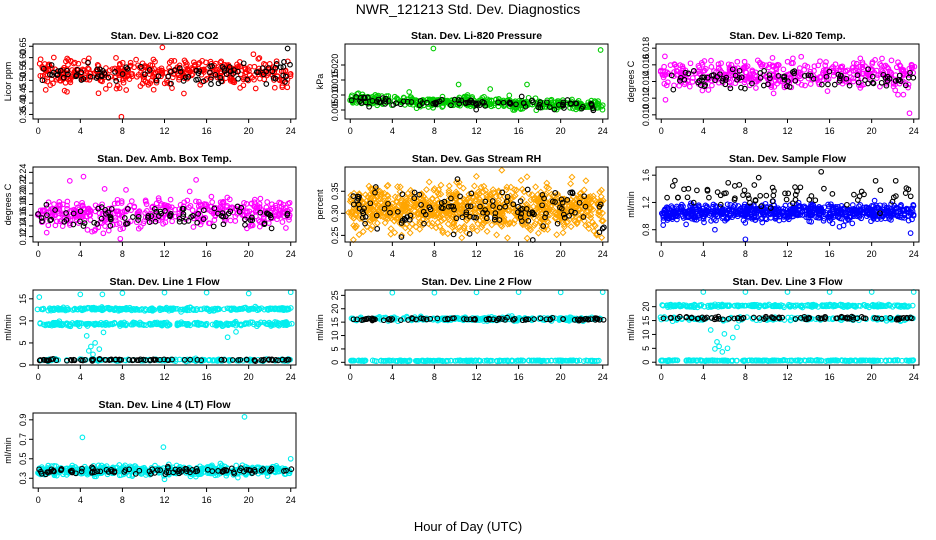 The width and height of the screenshot is (936, 540). Describe the element at coordinates (745, 254) in the screenshot. I see `panel-6-xtick-label: 8` at that location.